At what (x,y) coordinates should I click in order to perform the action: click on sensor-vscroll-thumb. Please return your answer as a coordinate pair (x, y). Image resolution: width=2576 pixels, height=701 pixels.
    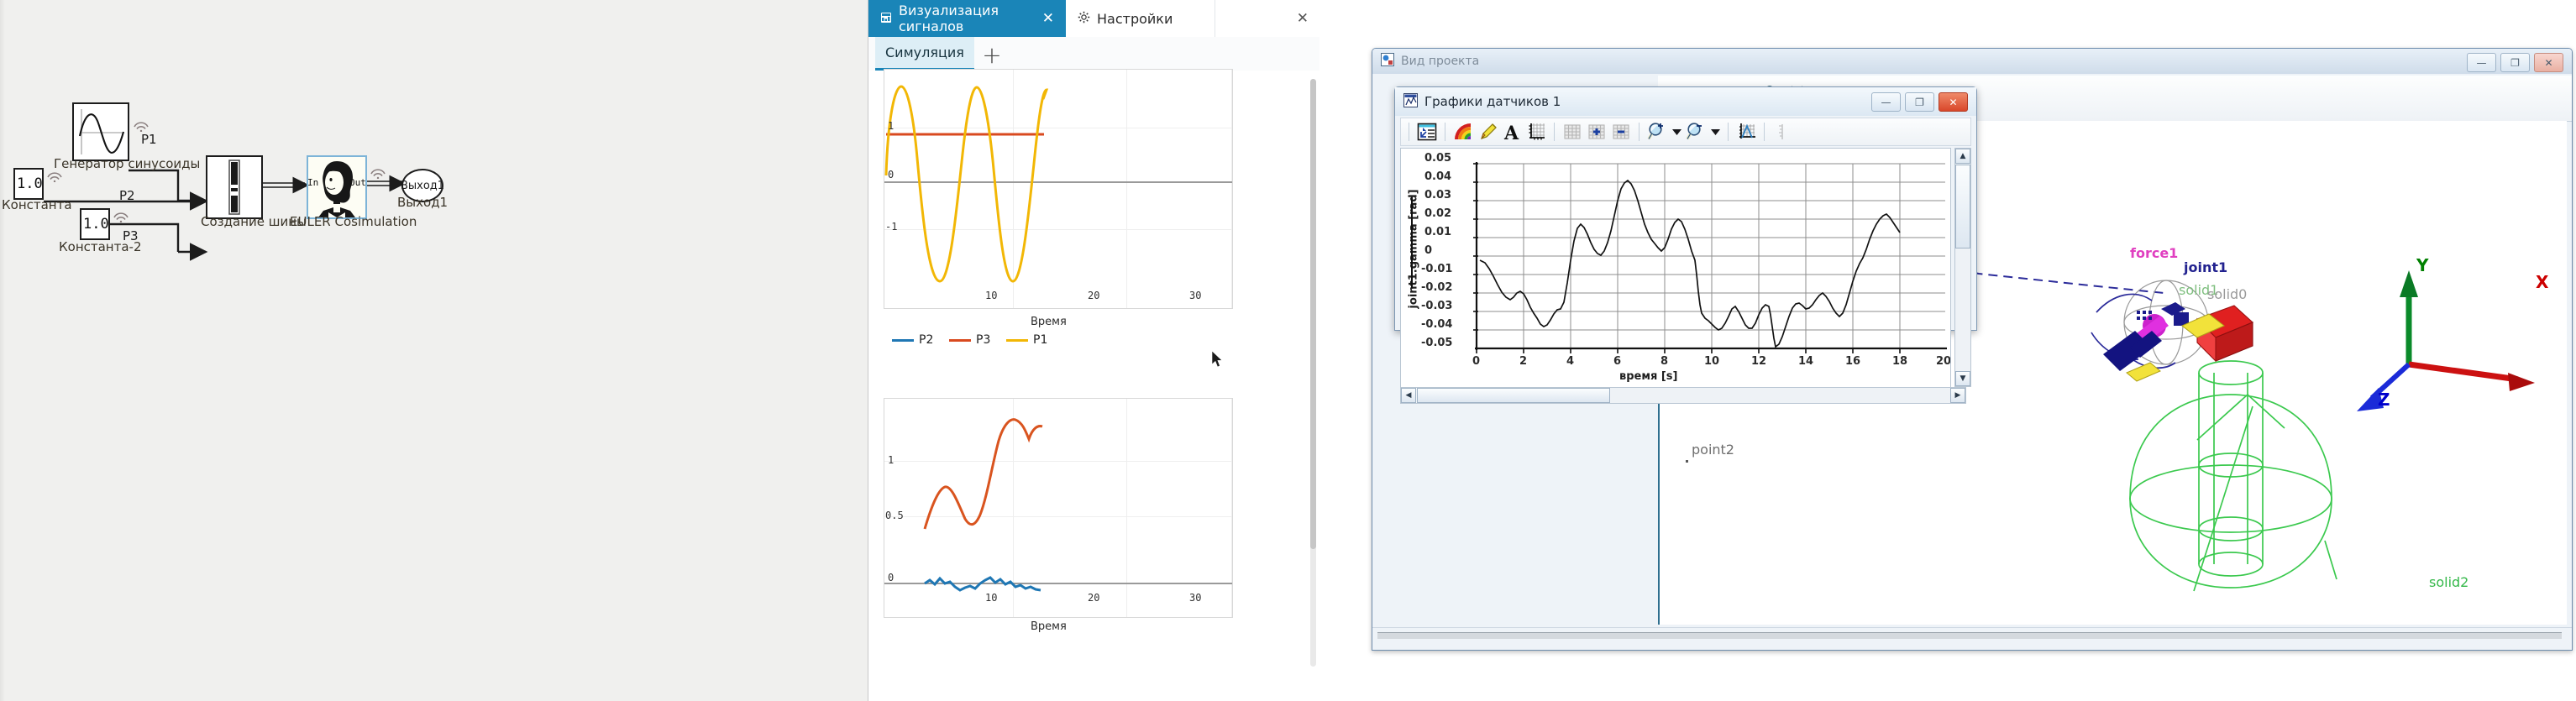
    Looking at the image, I should click on (1962, 207).